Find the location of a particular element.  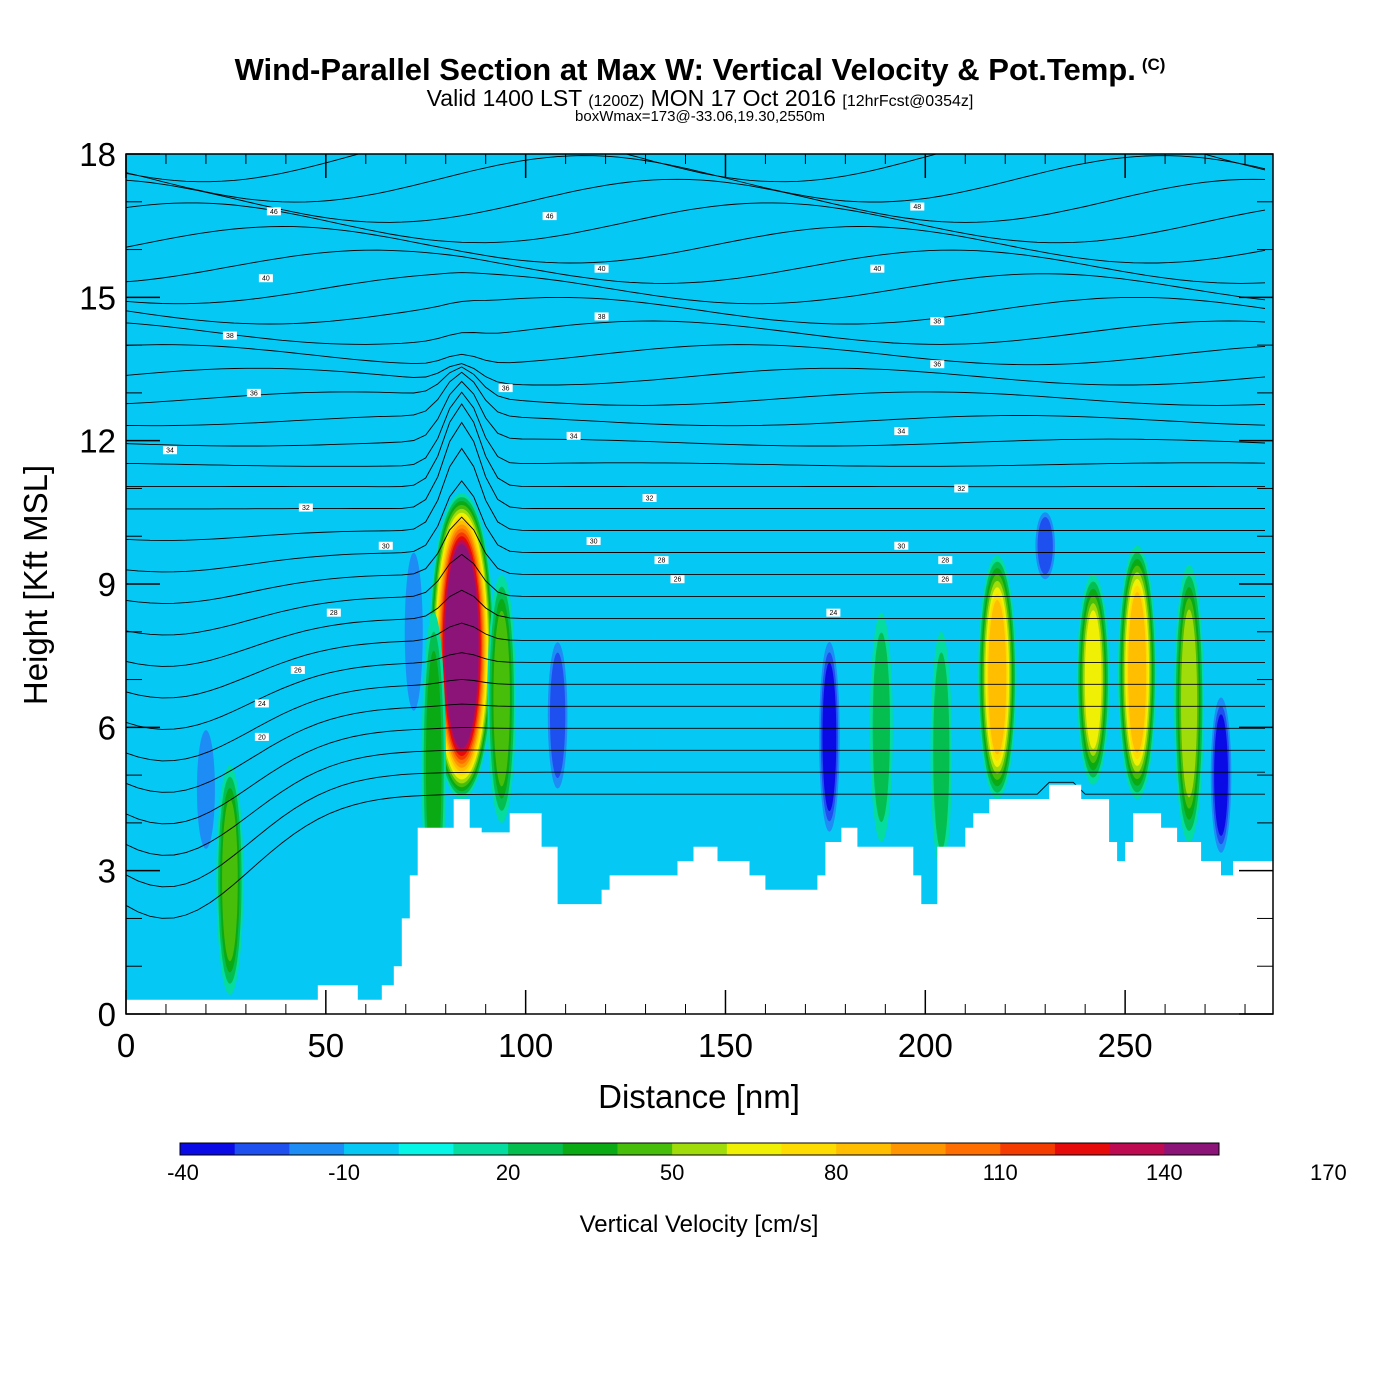

x-tick-label: 50 is located at coordinates (325, 1045).